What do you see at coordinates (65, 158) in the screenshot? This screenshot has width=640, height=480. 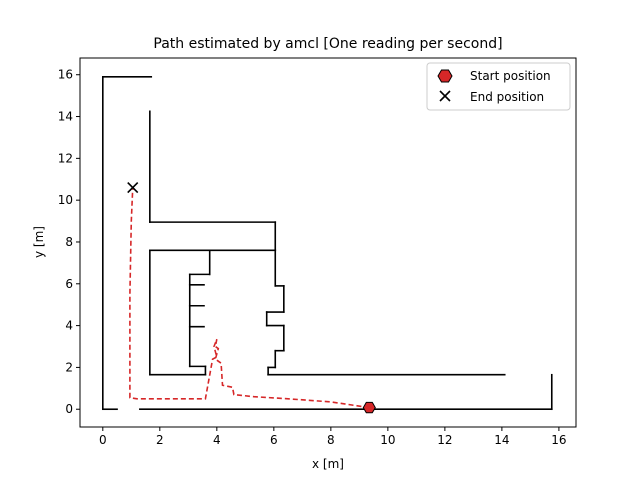 I see `y-tick-label-12: 12` at bounding box center [65, 158].